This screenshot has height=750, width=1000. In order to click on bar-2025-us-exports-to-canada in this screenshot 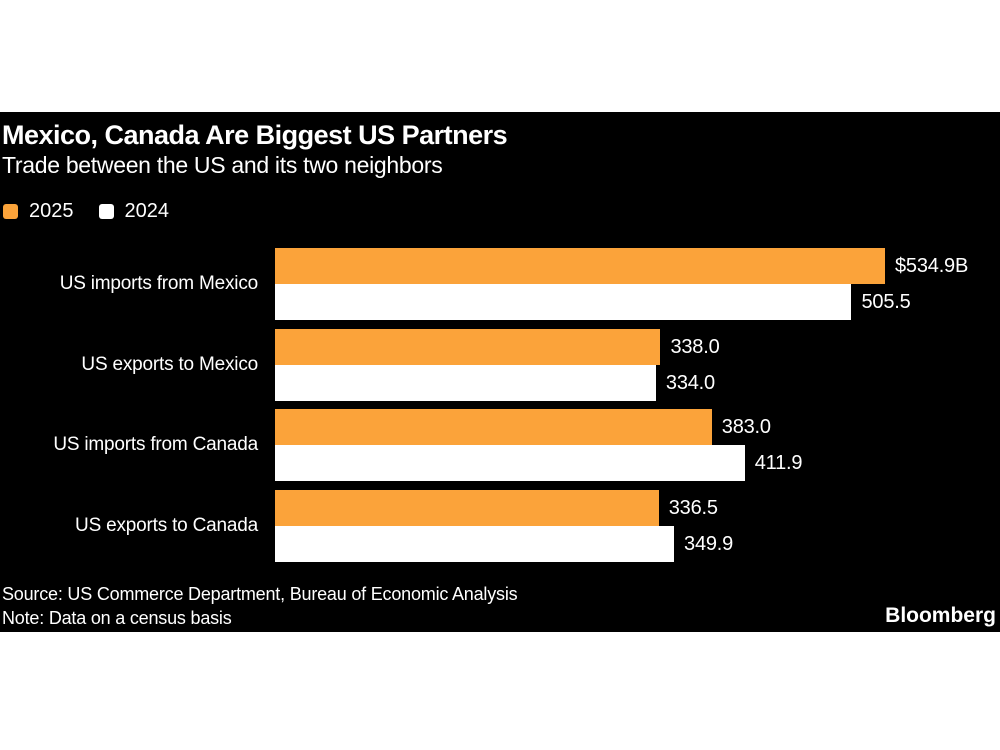, I will do `click(467, 508)`.